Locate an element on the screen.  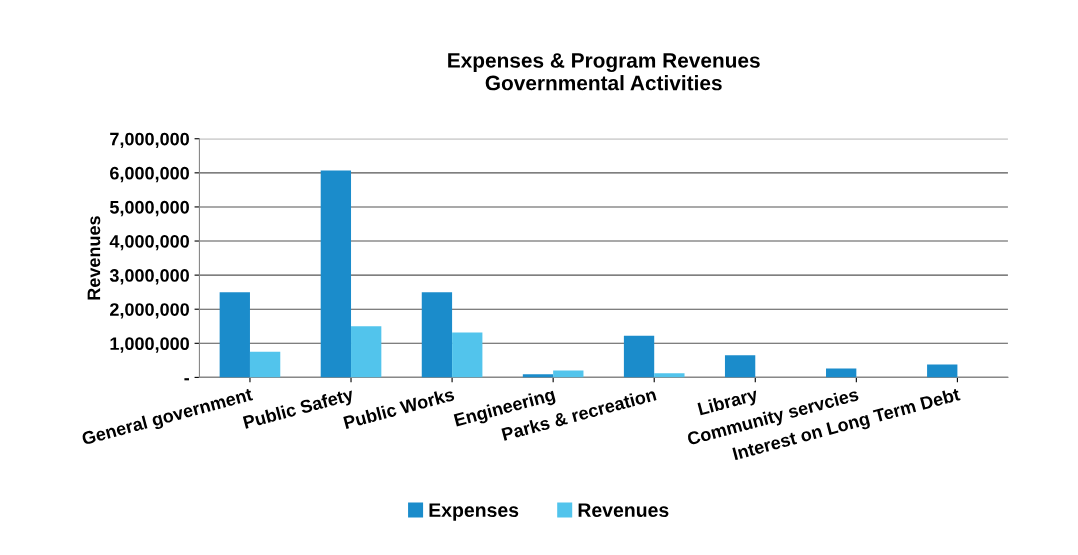
y-tick-label: 7,000,000 is located at coordinates (149, 140).